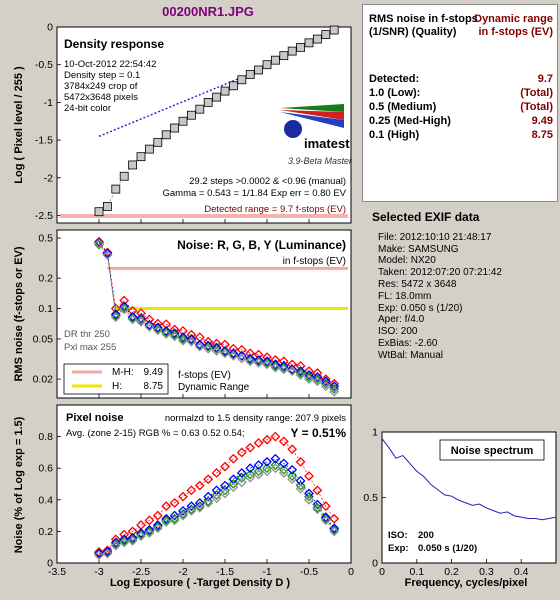 This screenshot has height=600, width=560. I want to click on summary-row: 0.25 (Med-High) 9.49, so click(461, 122).